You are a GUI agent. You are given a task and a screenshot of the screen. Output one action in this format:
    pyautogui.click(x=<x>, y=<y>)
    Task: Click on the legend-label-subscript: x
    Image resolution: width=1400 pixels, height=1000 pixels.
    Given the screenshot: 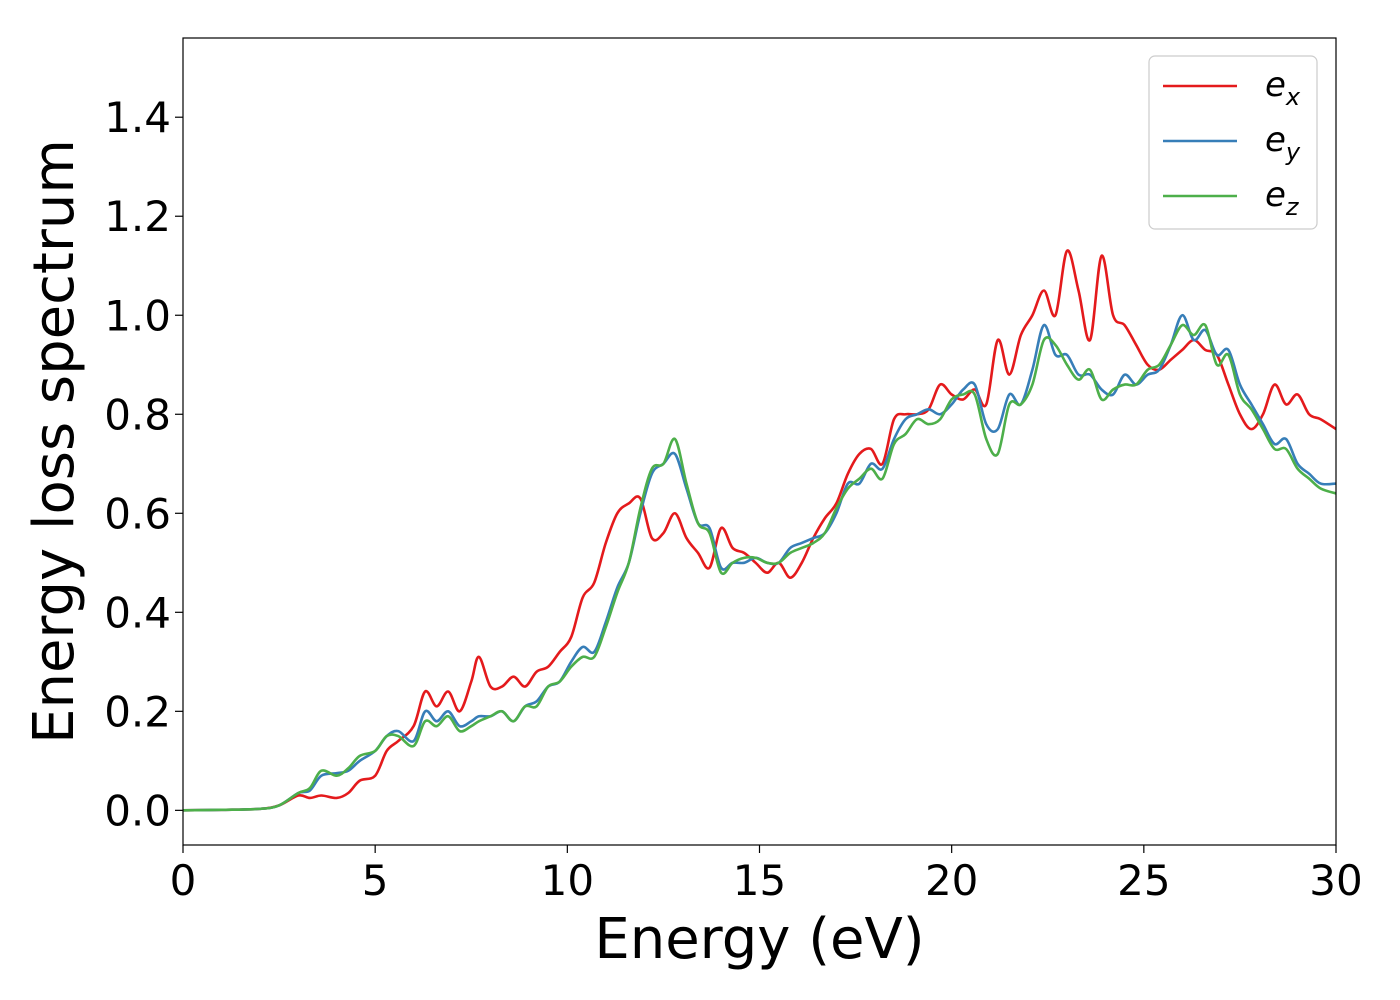 What is the action you would take?
    pyautogui.click(x=1293, y=97)
    